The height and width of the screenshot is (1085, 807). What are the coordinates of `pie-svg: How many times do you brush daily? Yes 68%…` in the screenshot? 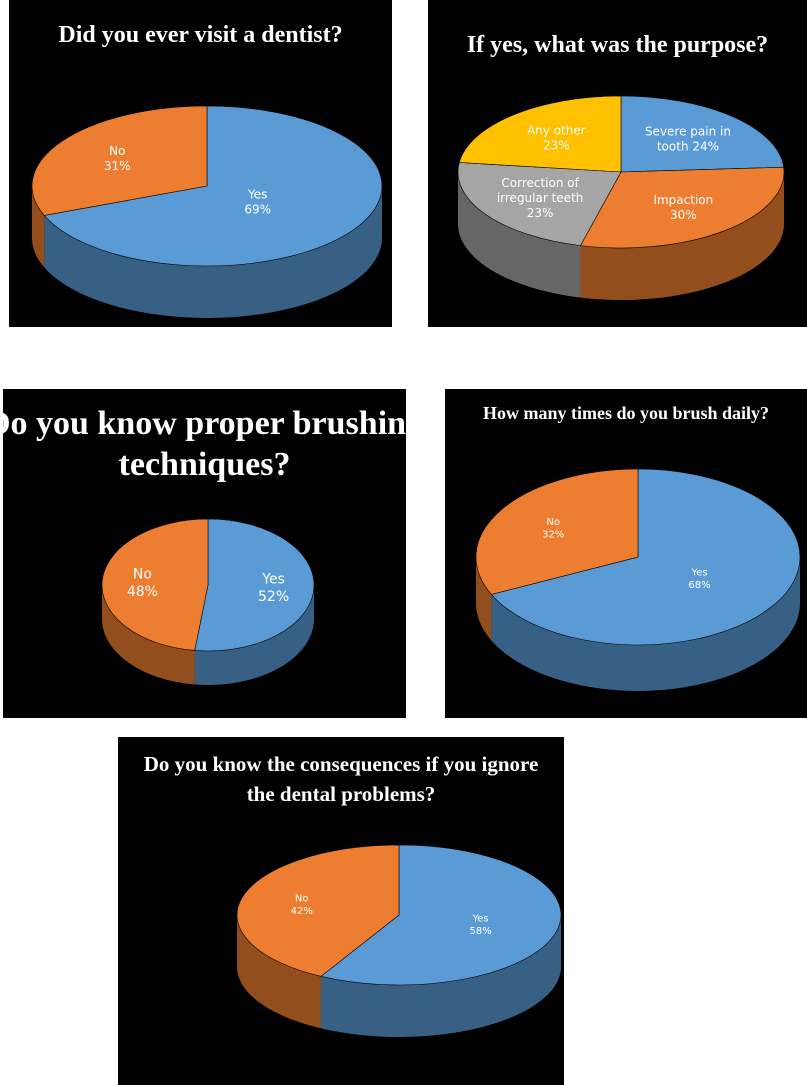 It's located at (638, 547).